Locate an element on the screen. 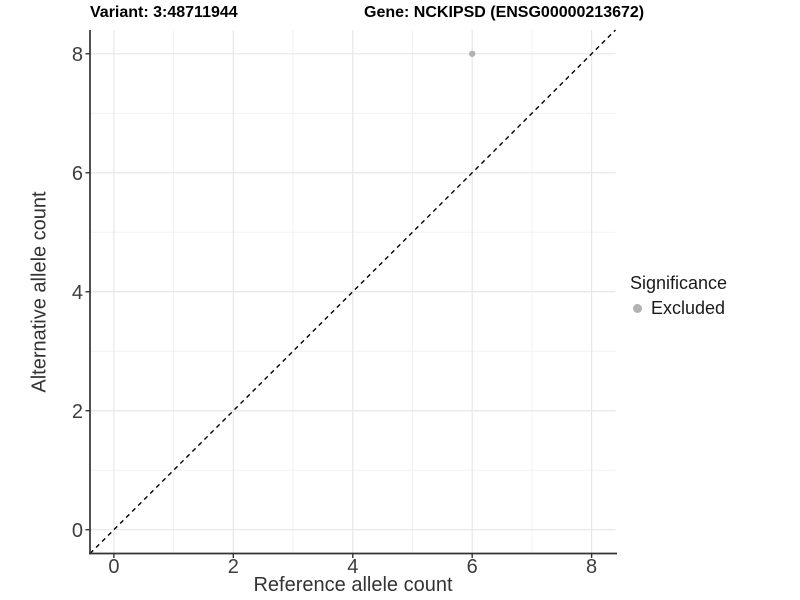 The width and height of the screenshot is (800, 600). gene-title: Gene: NCKIPSD (ENSG00000213672) is located at coordinates (504, 12).